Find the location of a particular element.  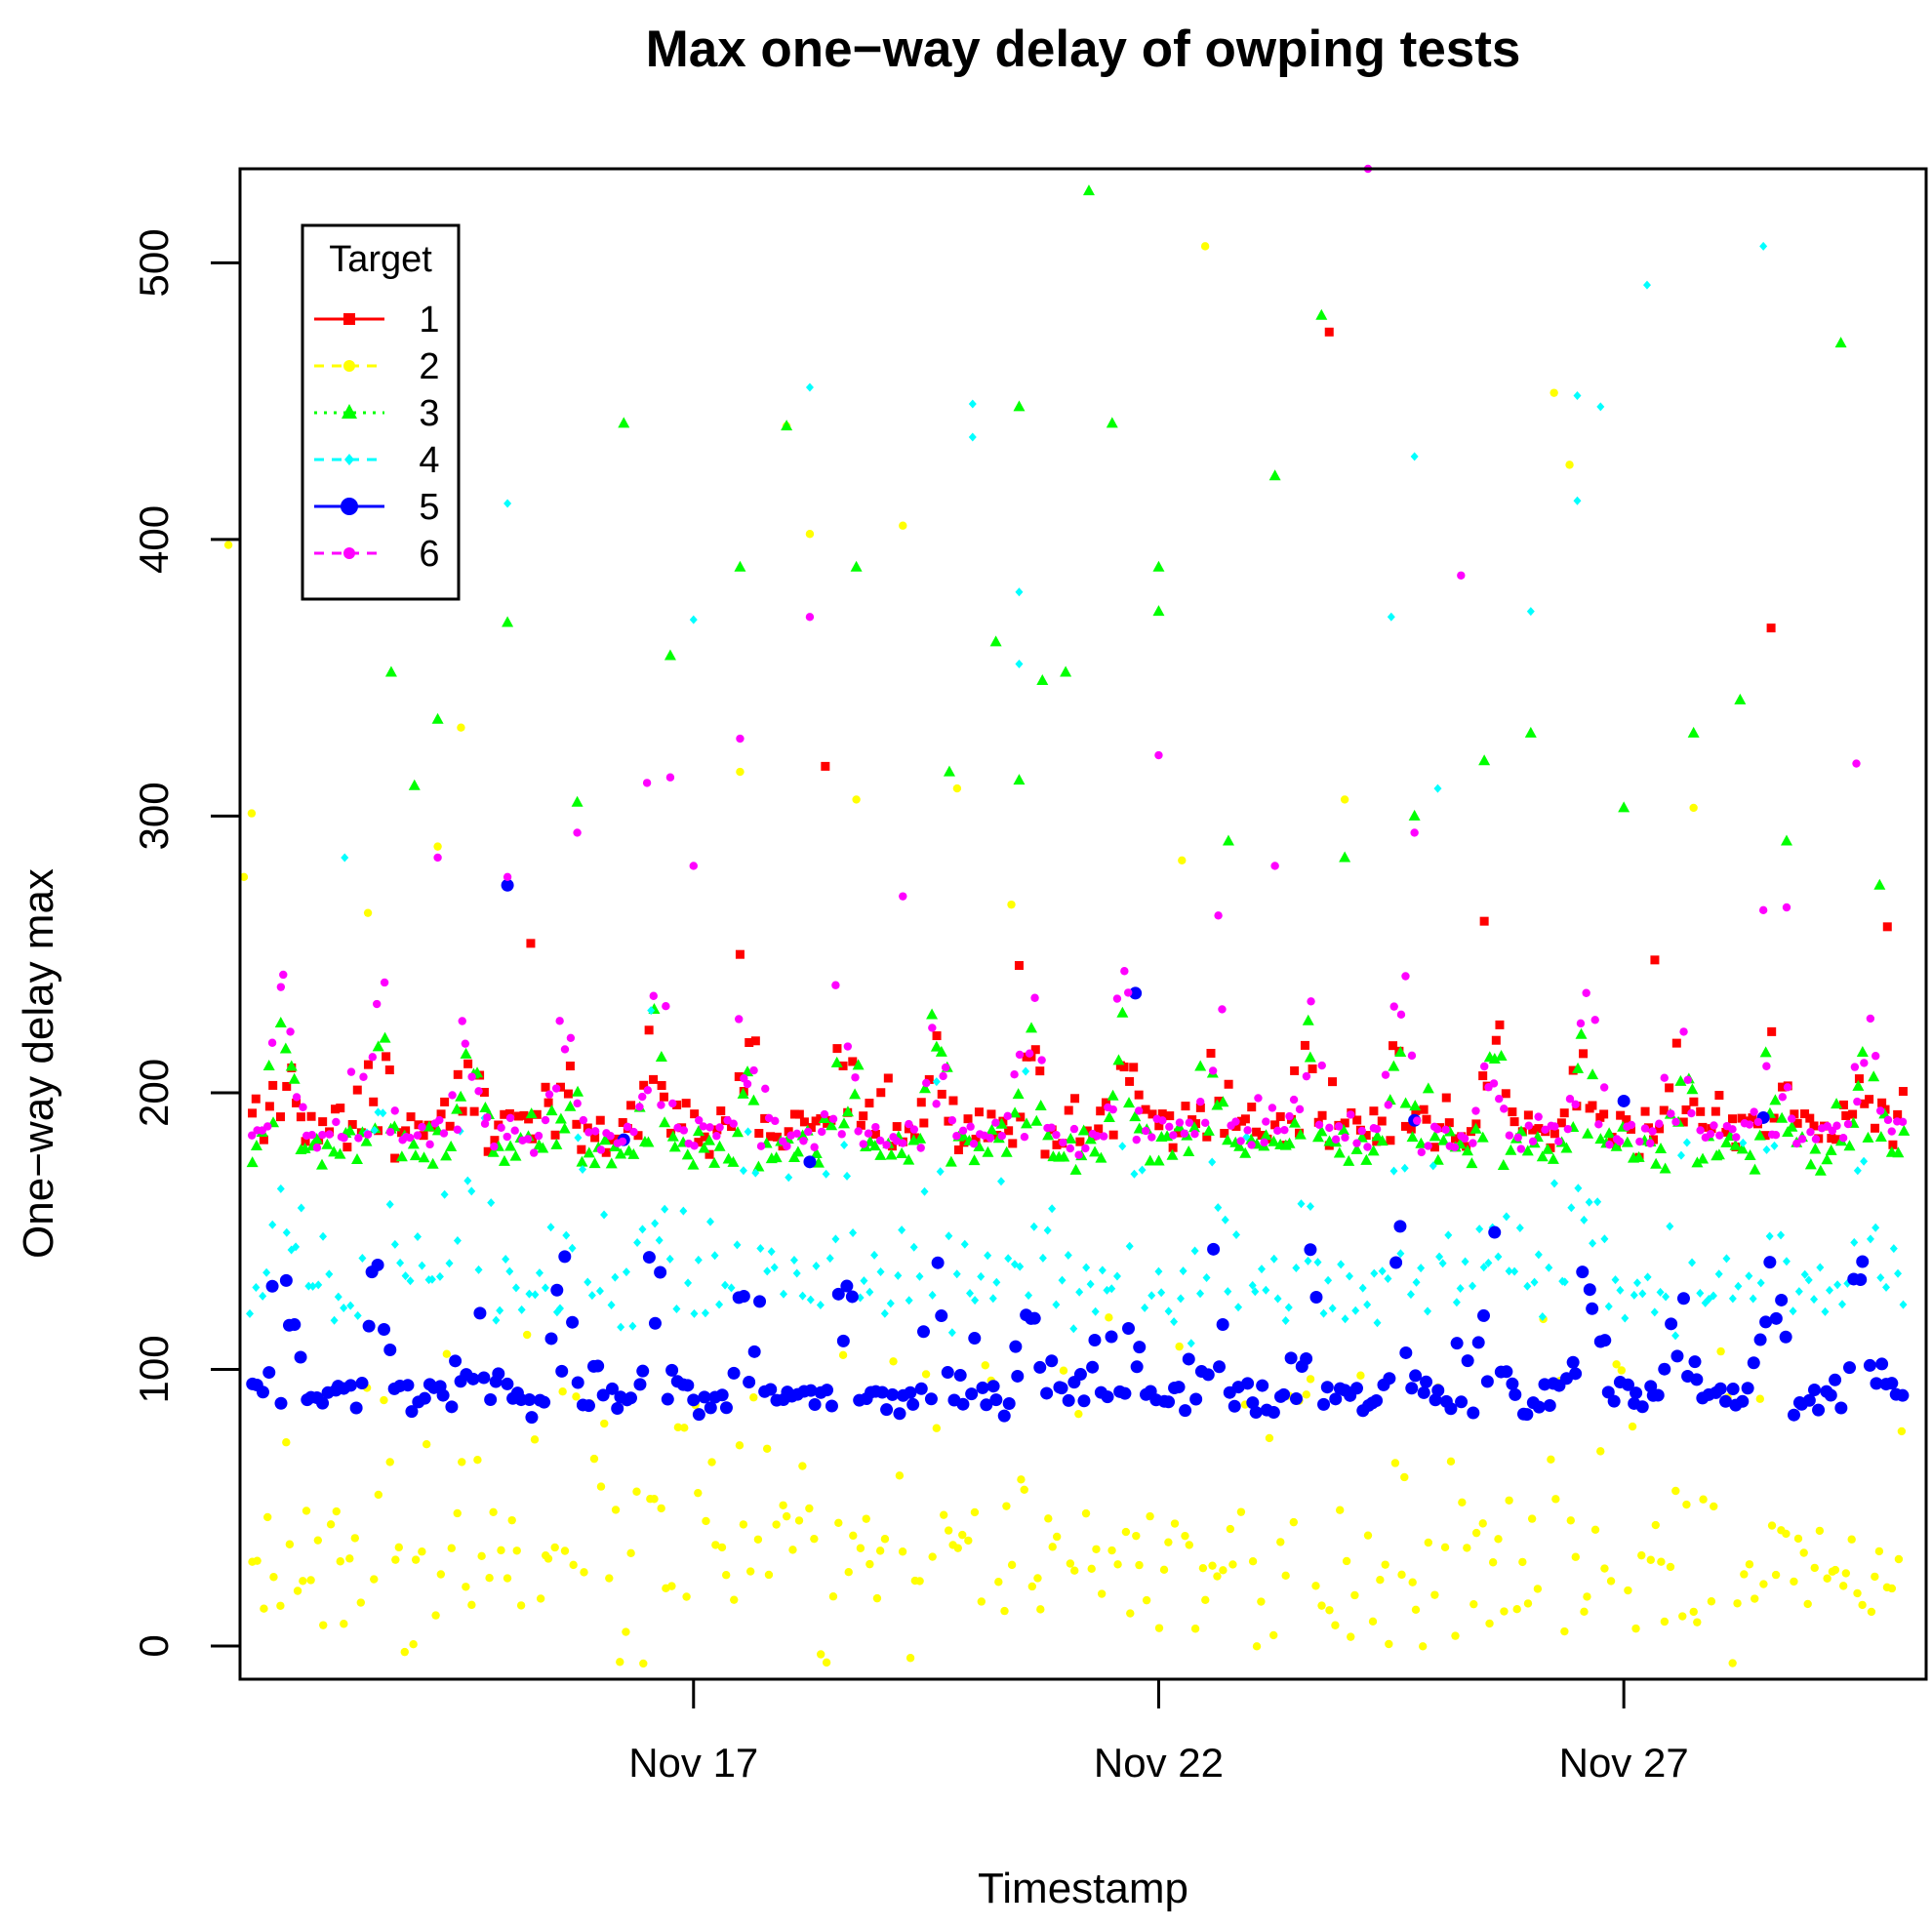

x-axis: Nov 17 Nov 22 Nov 27 is located at coordinates (1158, 1732).